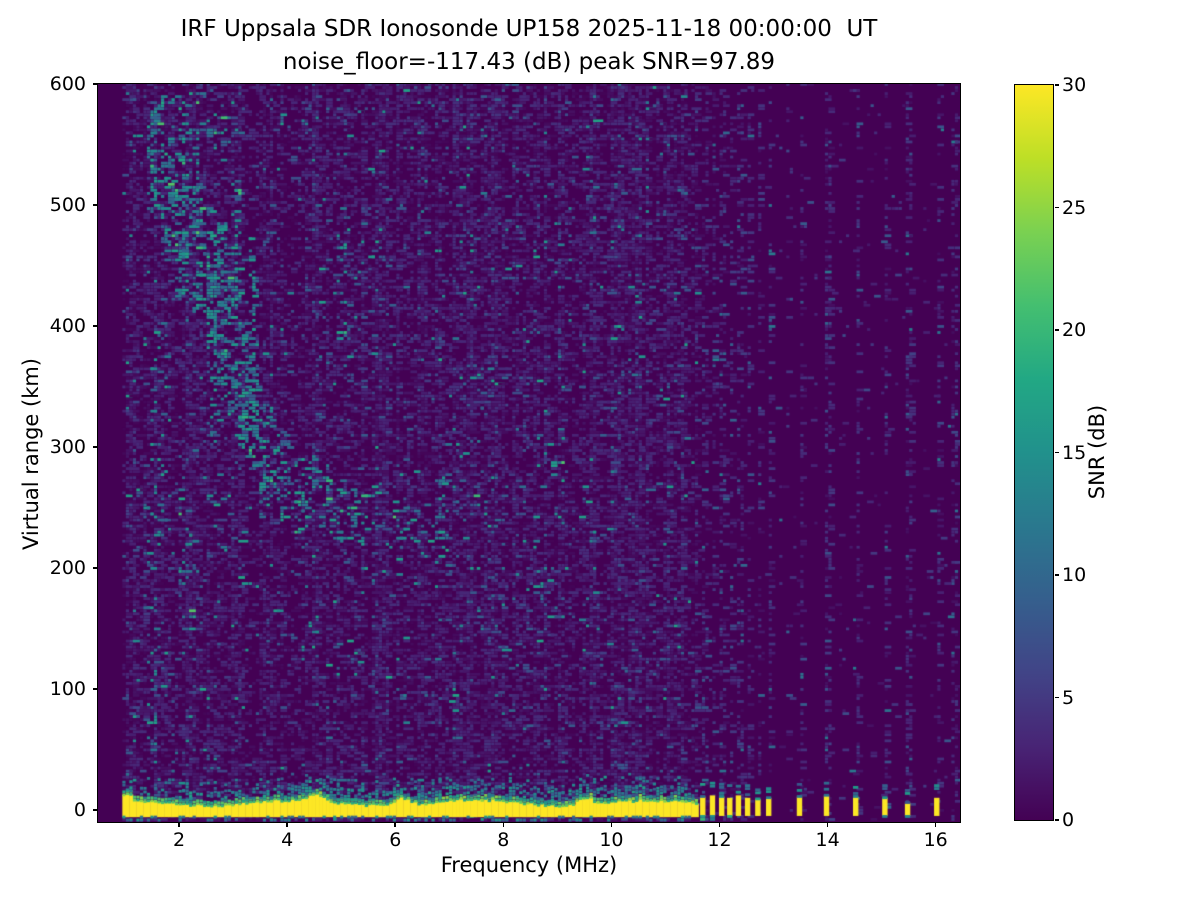 This screenshot has width=1200, height=900. Describe the element at coordinates (179, 840) in the screenshot. I see `x-tick-label: 2` at that location.